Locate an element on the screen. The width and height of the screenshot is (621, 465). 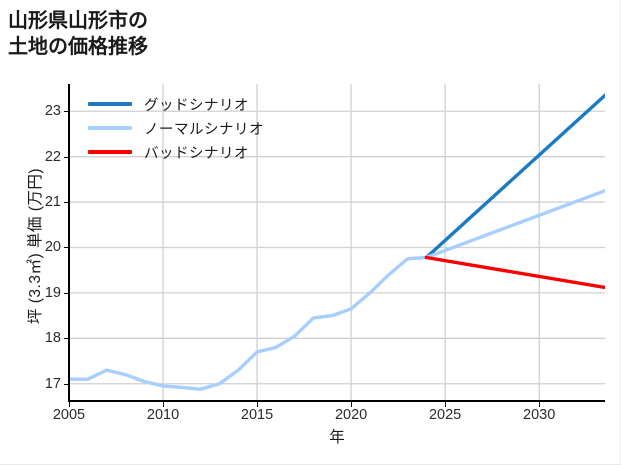
y-axis-label: 坪 (3.3㎡) 単価 (万円) is located at coordinates (34, 246).